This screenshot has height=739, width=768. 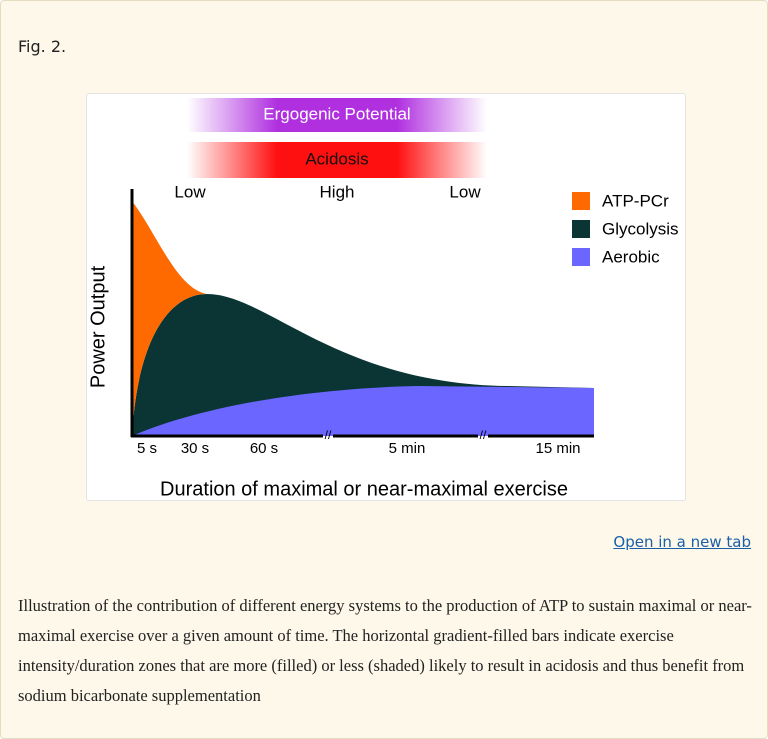 I want to click on x-tick-label: 5 min, so click(x=407, y=448).